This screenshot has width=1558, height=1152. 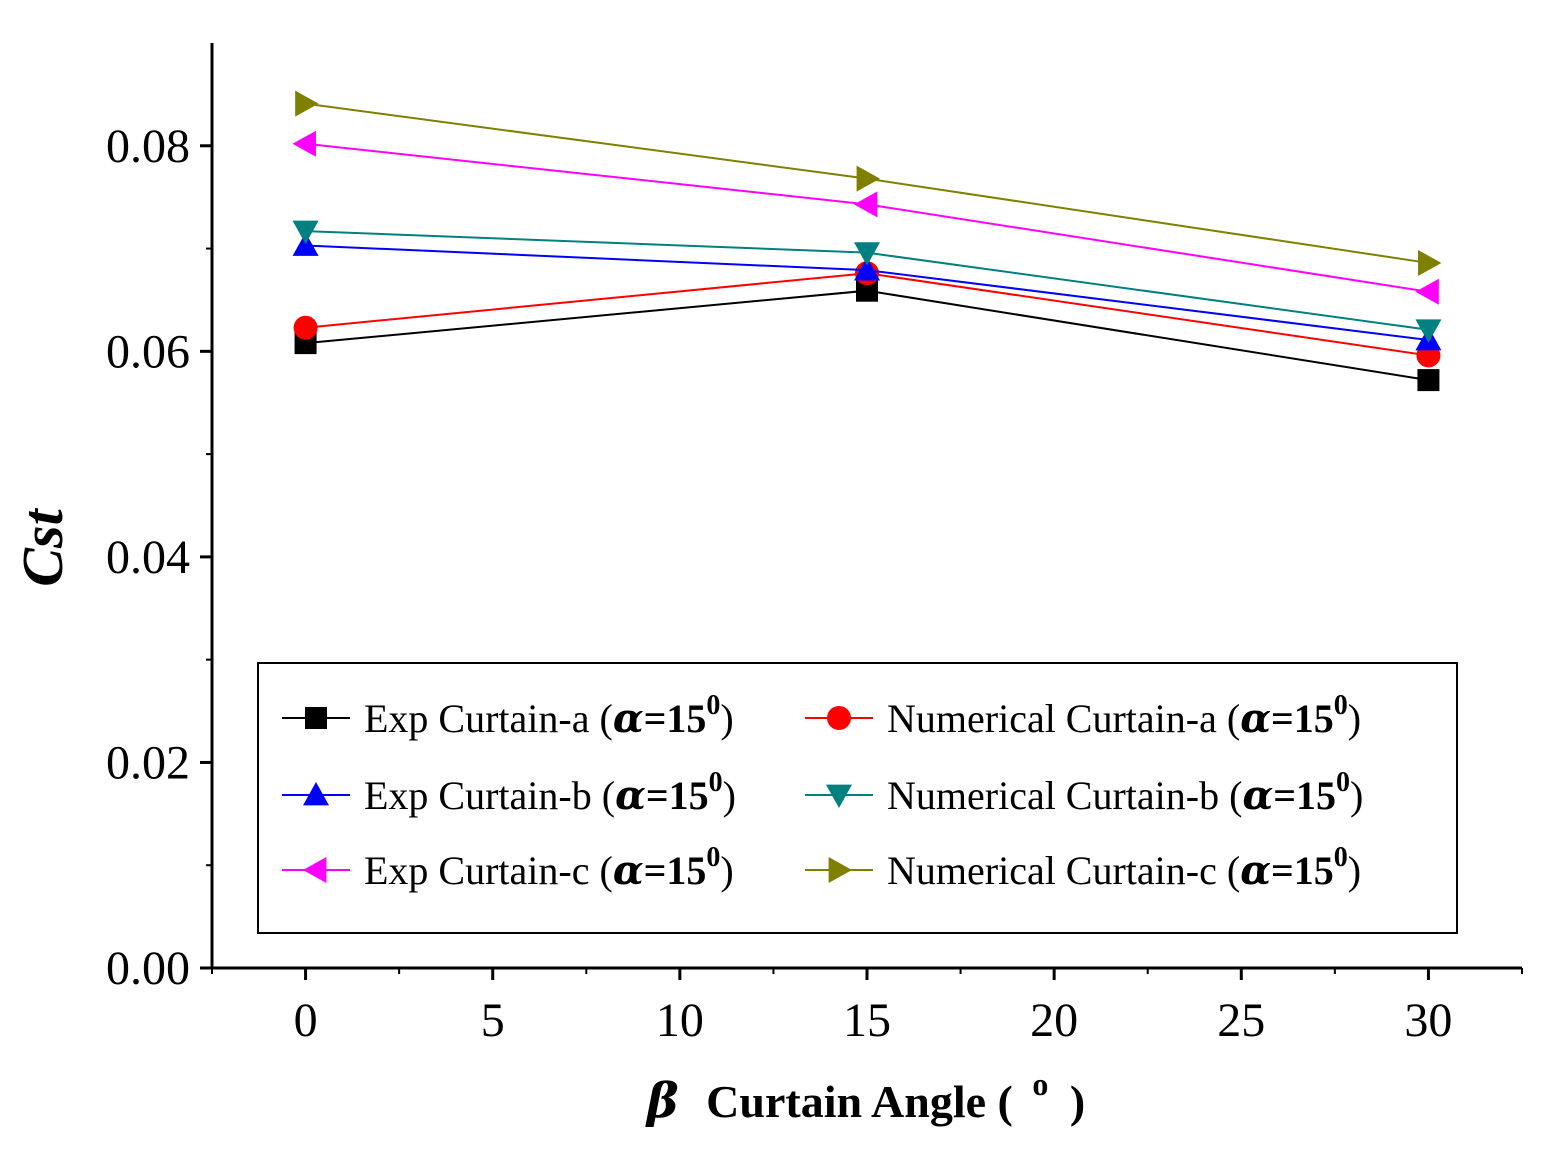 I want to click on x-tick-label: 0, so click(x=306, y=1020).